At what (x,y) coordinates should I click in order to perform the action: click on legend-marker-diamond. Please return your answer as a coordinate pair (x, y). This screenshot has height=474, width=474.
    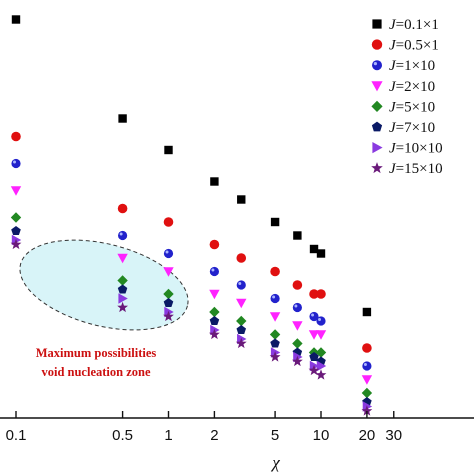
    Looking at the image, I should click on (377, 106).